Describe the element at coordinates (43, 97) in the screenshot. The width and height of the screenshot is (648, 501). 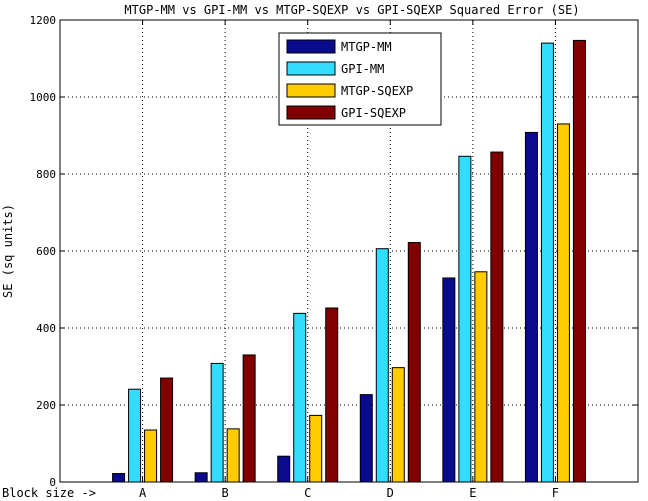
I see `y-tick-label: 1000` at that location.